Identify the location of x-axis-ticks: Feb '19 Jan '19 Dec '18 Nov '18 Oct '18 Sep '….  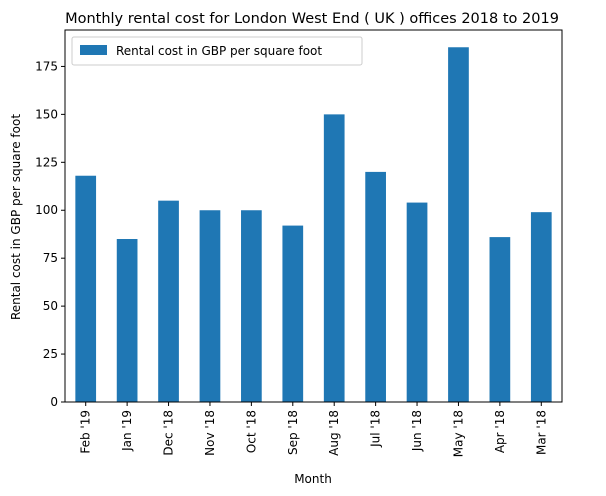
(313, 429).